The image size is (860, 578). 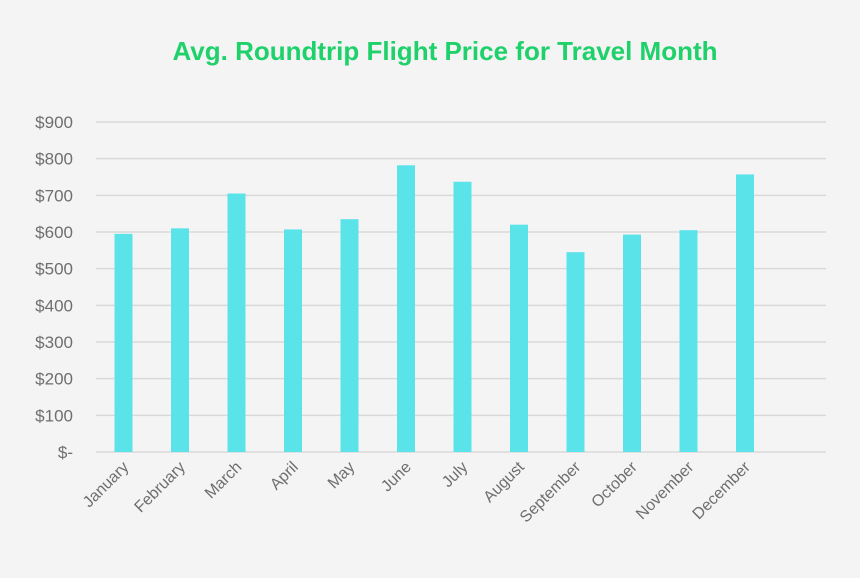 What do you see at coordinates (160, 487) in the screenshot?
I see `x-tick-label: February` at bounding box center [160, 487].